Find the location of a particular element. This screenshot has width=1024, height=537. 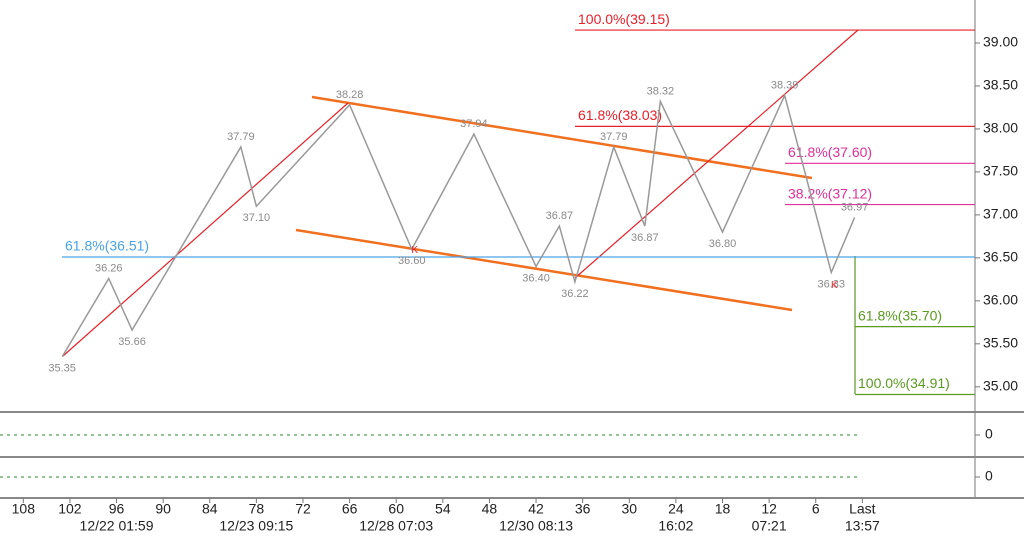

date-tick-label: 12/22 01:59 is located at coordinates (117, 526).